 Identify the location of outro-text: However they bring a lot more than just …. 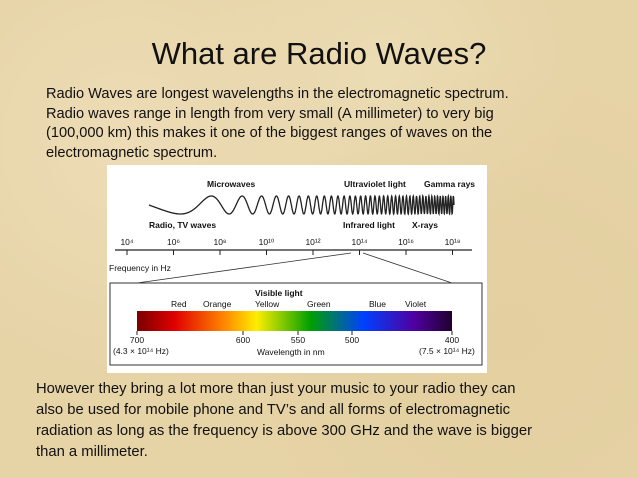
(284, 421).